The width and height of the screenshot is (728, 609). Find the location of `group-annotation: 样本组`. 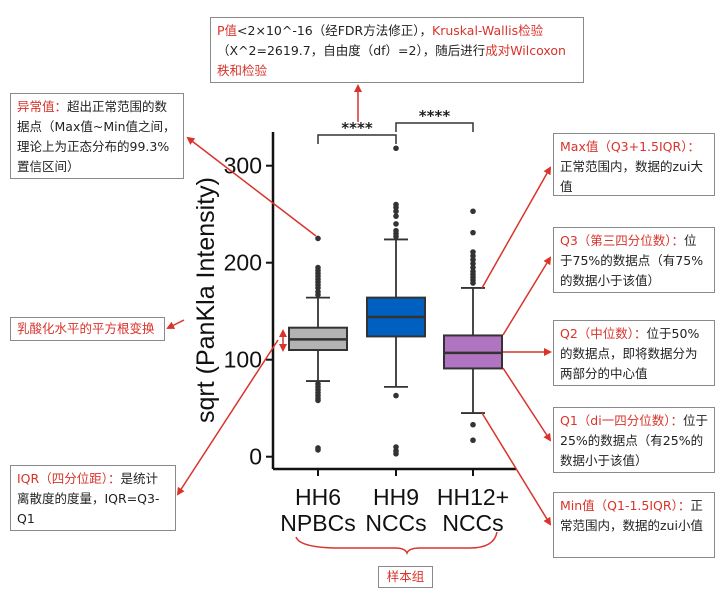

group-annotation: 样本组 is located at coordinates (405, 577).